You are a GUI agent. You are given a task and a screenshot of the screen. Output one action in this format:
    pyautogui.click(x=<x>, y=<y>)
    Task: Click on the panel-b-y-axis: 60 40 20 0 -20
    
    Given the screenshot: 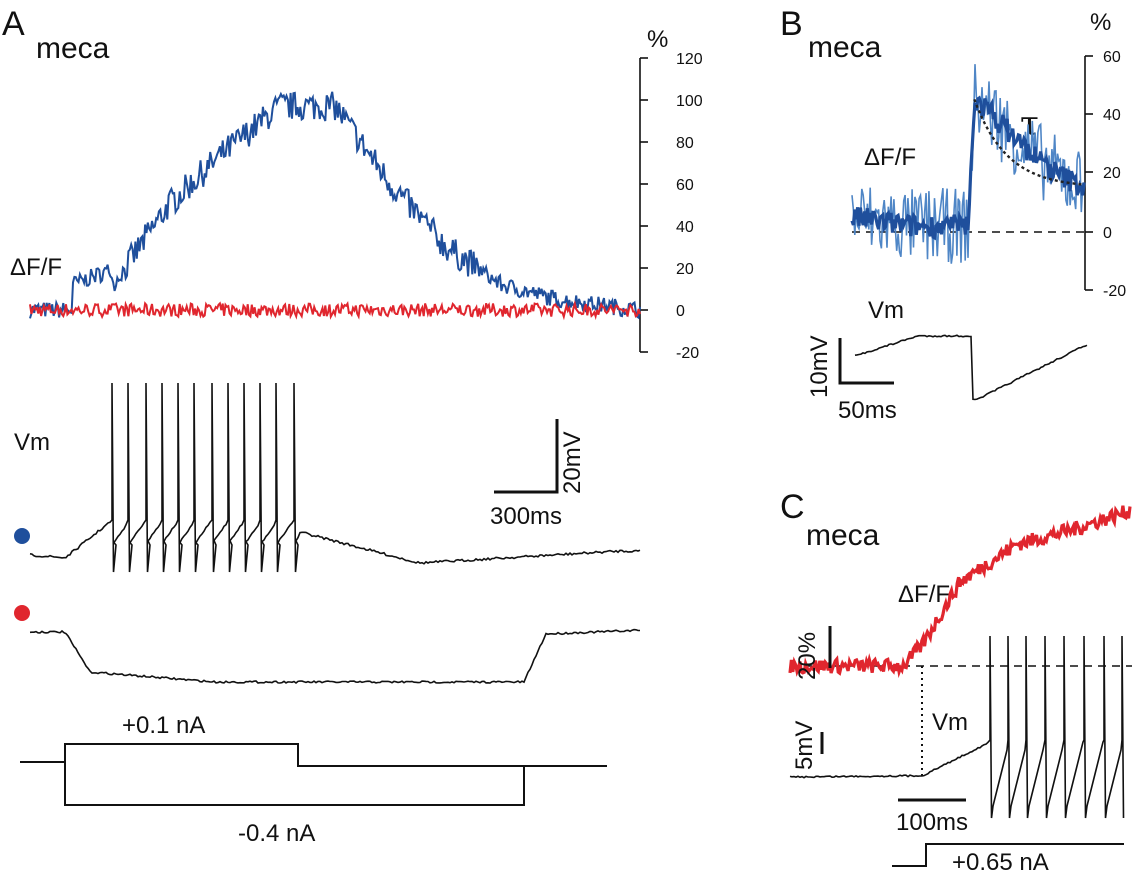 What is the action you would take?
    pyautogui.click(x=1105, y=174)
    